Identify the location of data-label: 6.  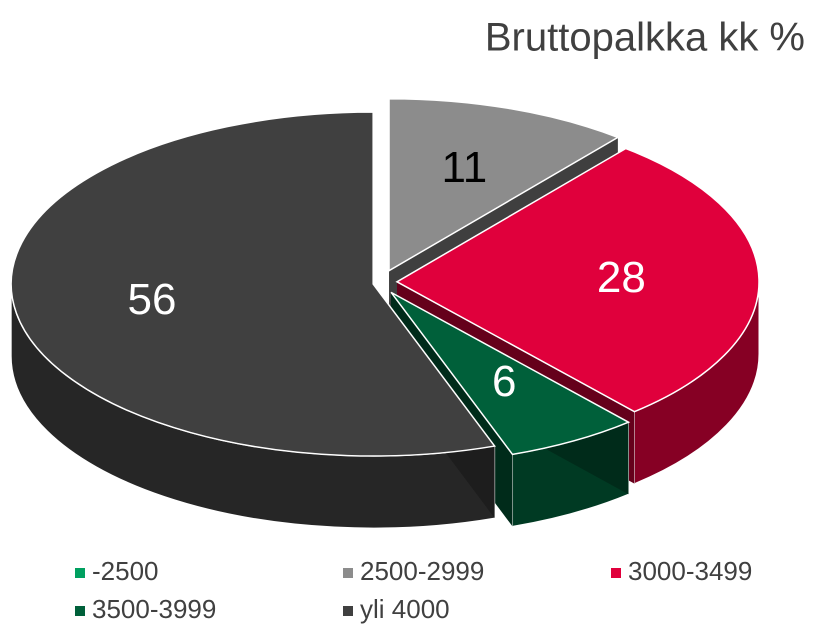
(504, 381).